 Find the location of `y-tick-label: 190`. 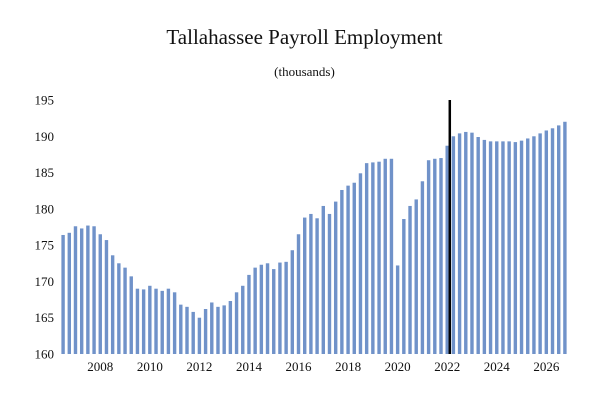

y-tick-label: 190 is located at coordinates (45, 136).